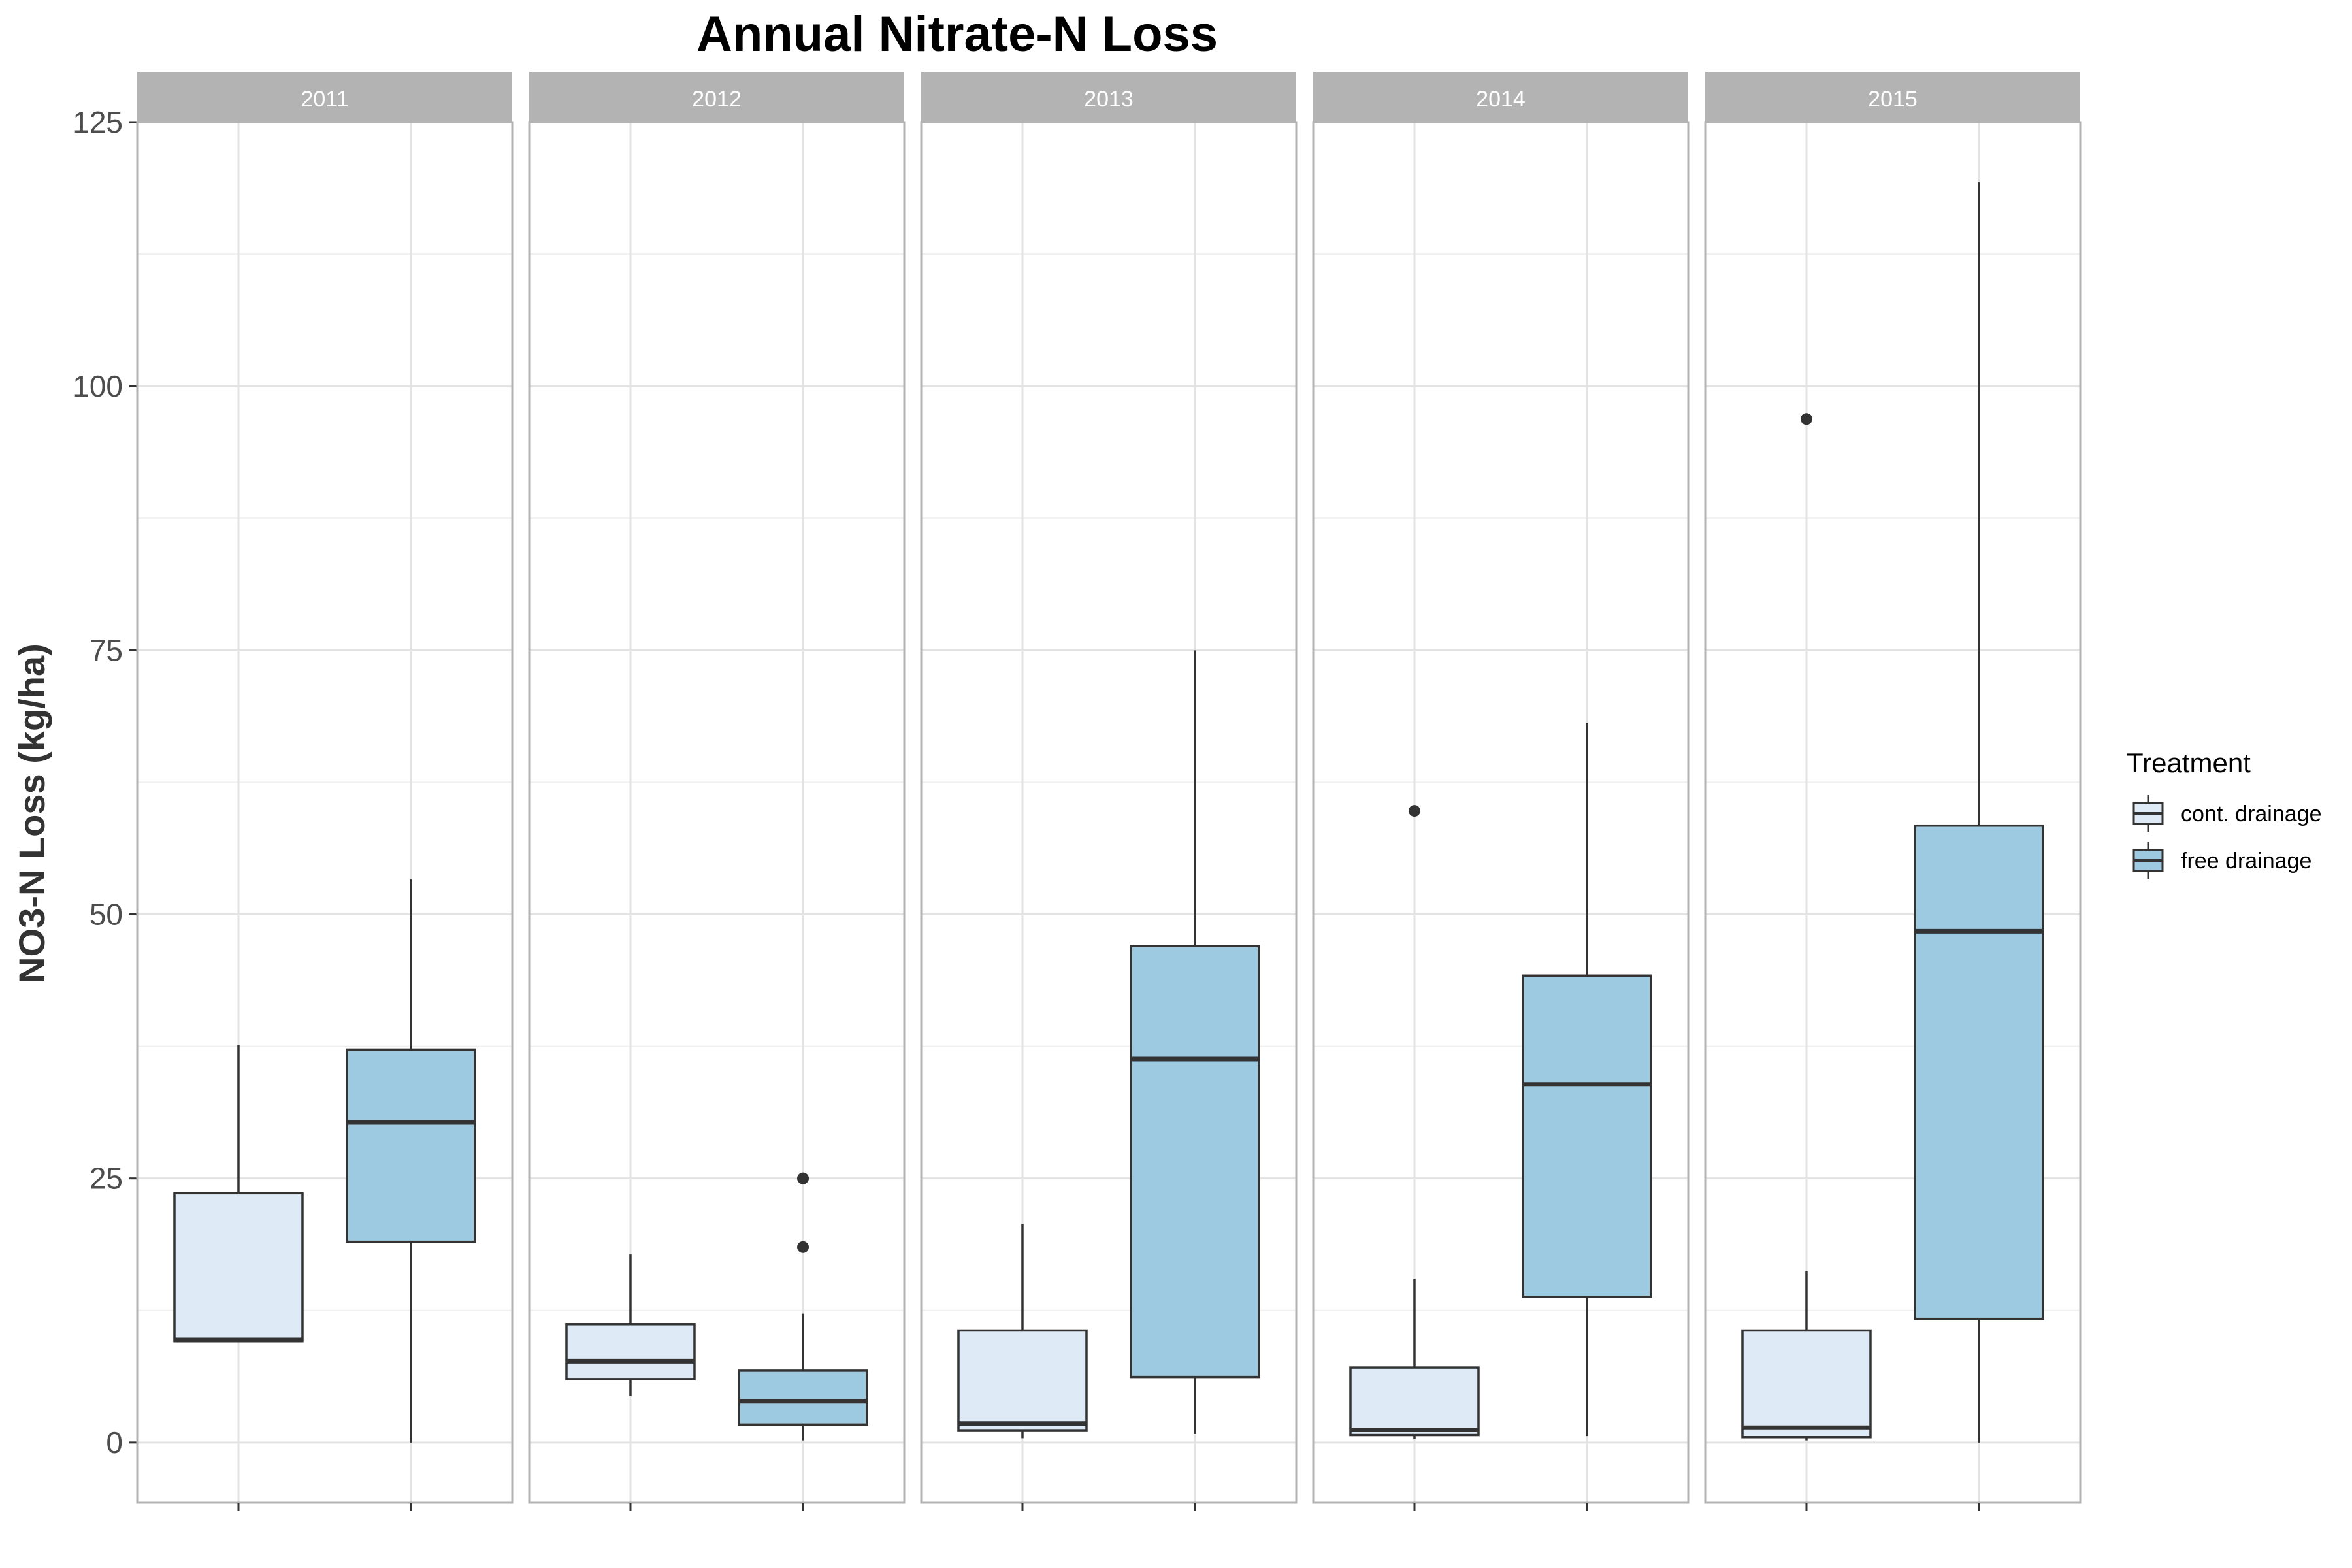 The height and width of the screenshot is (1568, 2352). What do you see at coordinates (803, 1306) in the screenshot?
I see `box-2012-free` at bounding box center [803, 1306].